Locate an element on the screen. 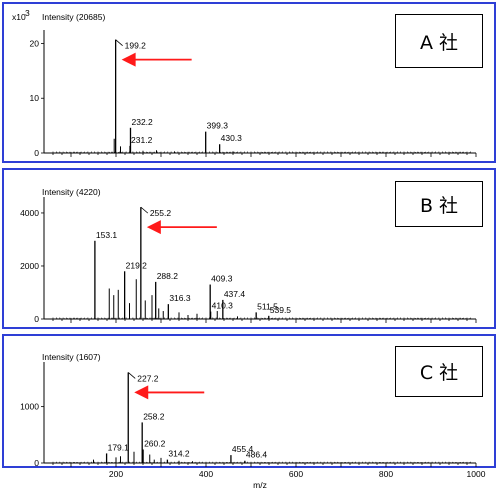 This screenshot has height=497, width=500. panel-c-base-peak-flag is located at coordinates (131, 375).